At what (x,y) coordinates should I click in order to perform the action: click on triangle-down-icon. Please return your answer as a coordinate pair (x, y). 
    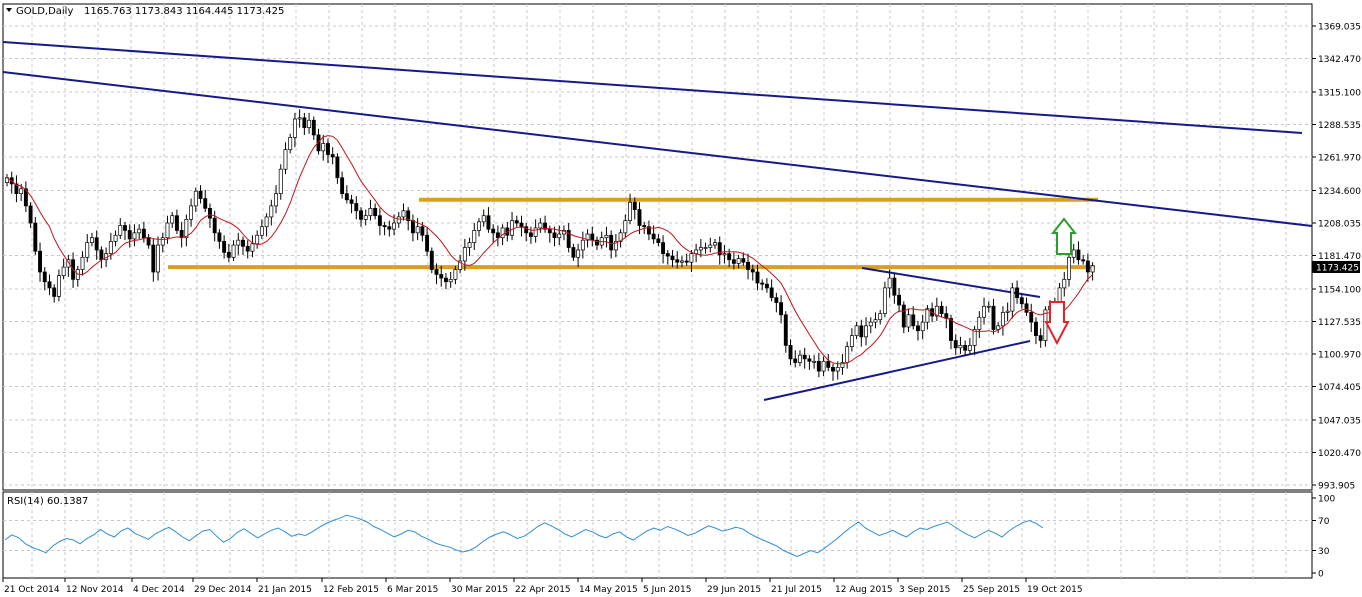
    Looking at the image, I should click on (9, 10).